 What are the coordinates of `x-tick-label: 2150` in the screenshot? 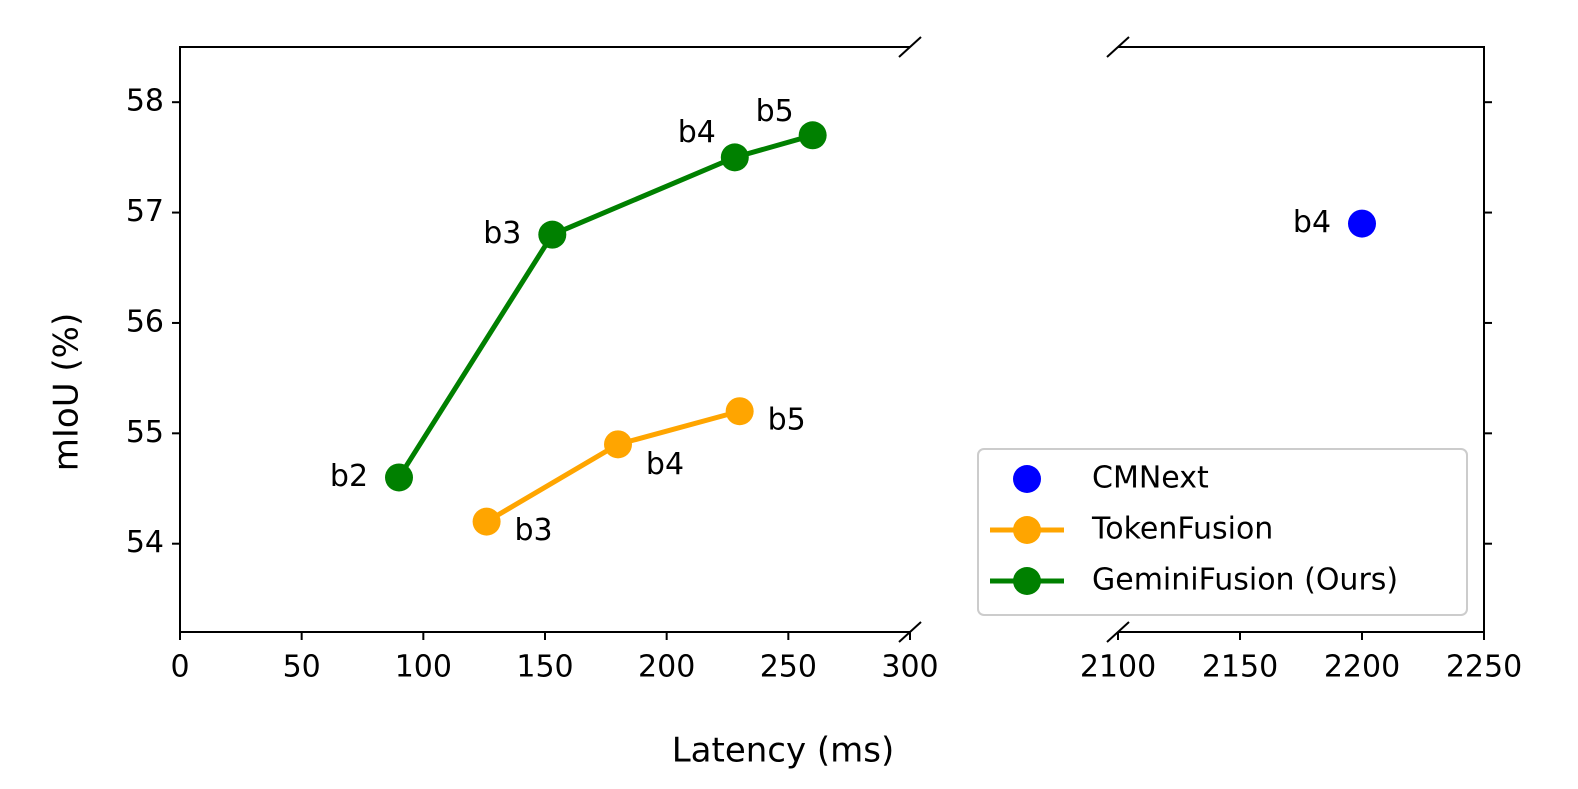 It's located at (1240, 667).